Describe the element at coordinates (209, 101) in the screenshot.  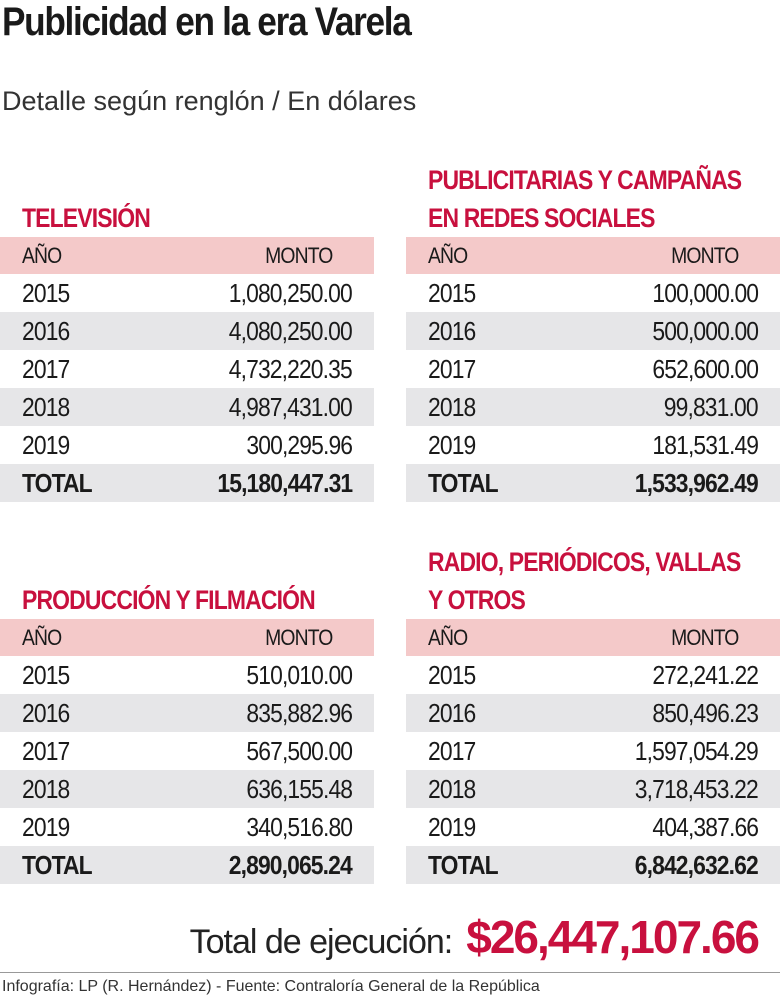
I see `subtitle: Detalle según renglón / En dólares` at that location.